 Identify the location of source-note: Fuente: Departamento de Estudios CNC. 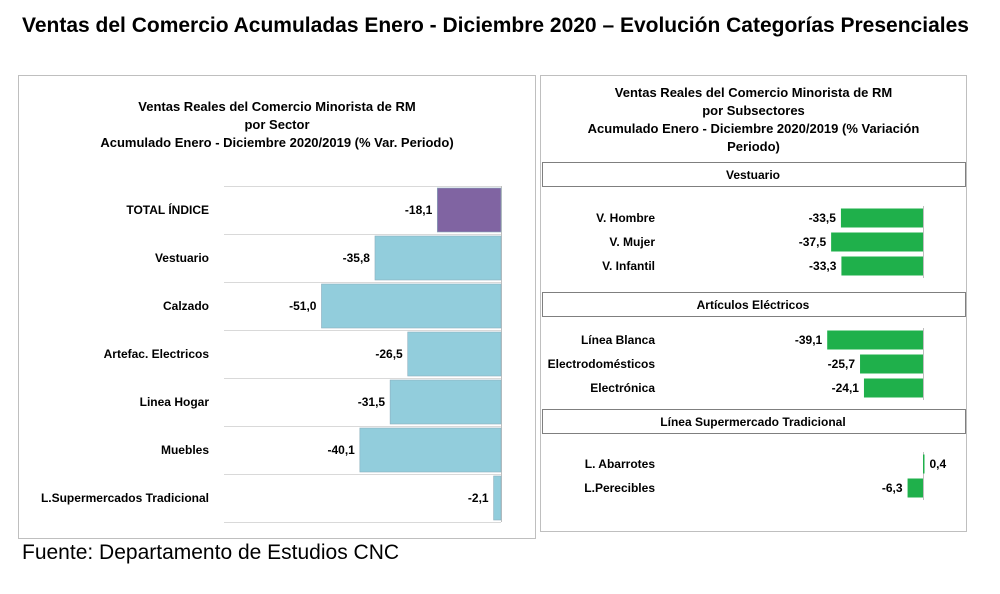
(211, 552).